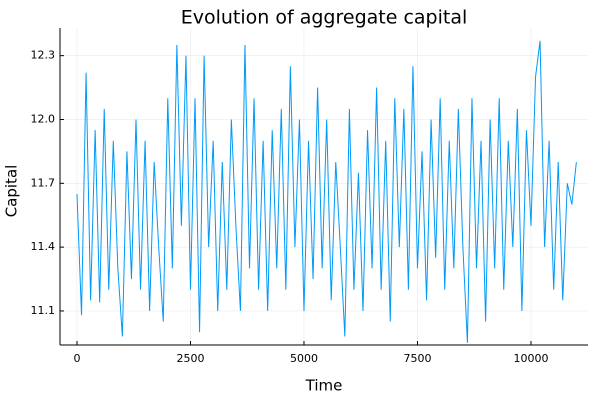  What do you see at coordinates (190, 358) in the screenshot?
I see `x-tick-label: 2500` at bounding box center [190, 358].